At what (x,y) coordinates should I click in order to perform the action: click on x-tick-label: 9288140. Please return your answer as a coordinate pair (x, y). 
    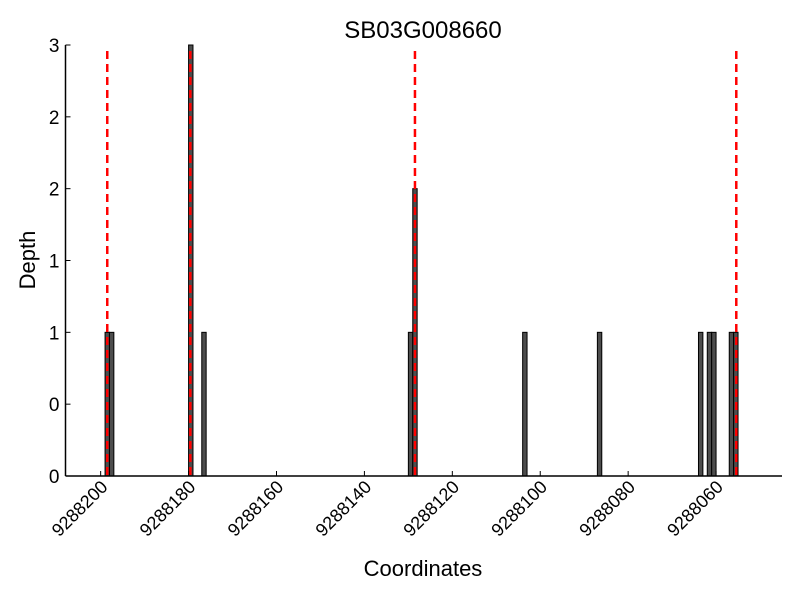
    Looking at the image, I should click on (344, 509).